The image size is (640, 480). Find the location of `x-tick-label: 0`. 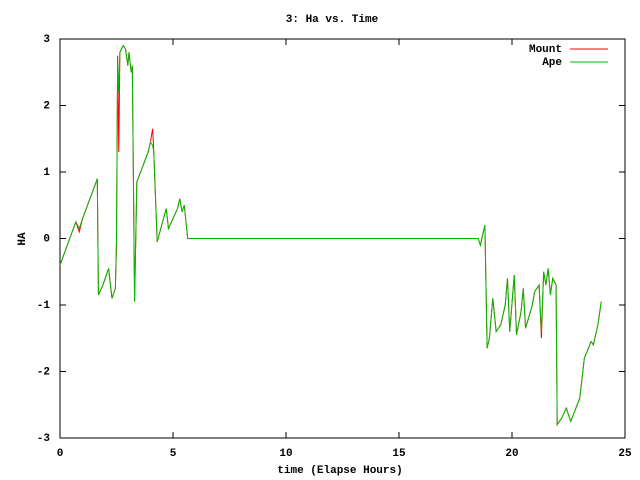

x-tick-label: 0 is located at coordinates (60, 454).